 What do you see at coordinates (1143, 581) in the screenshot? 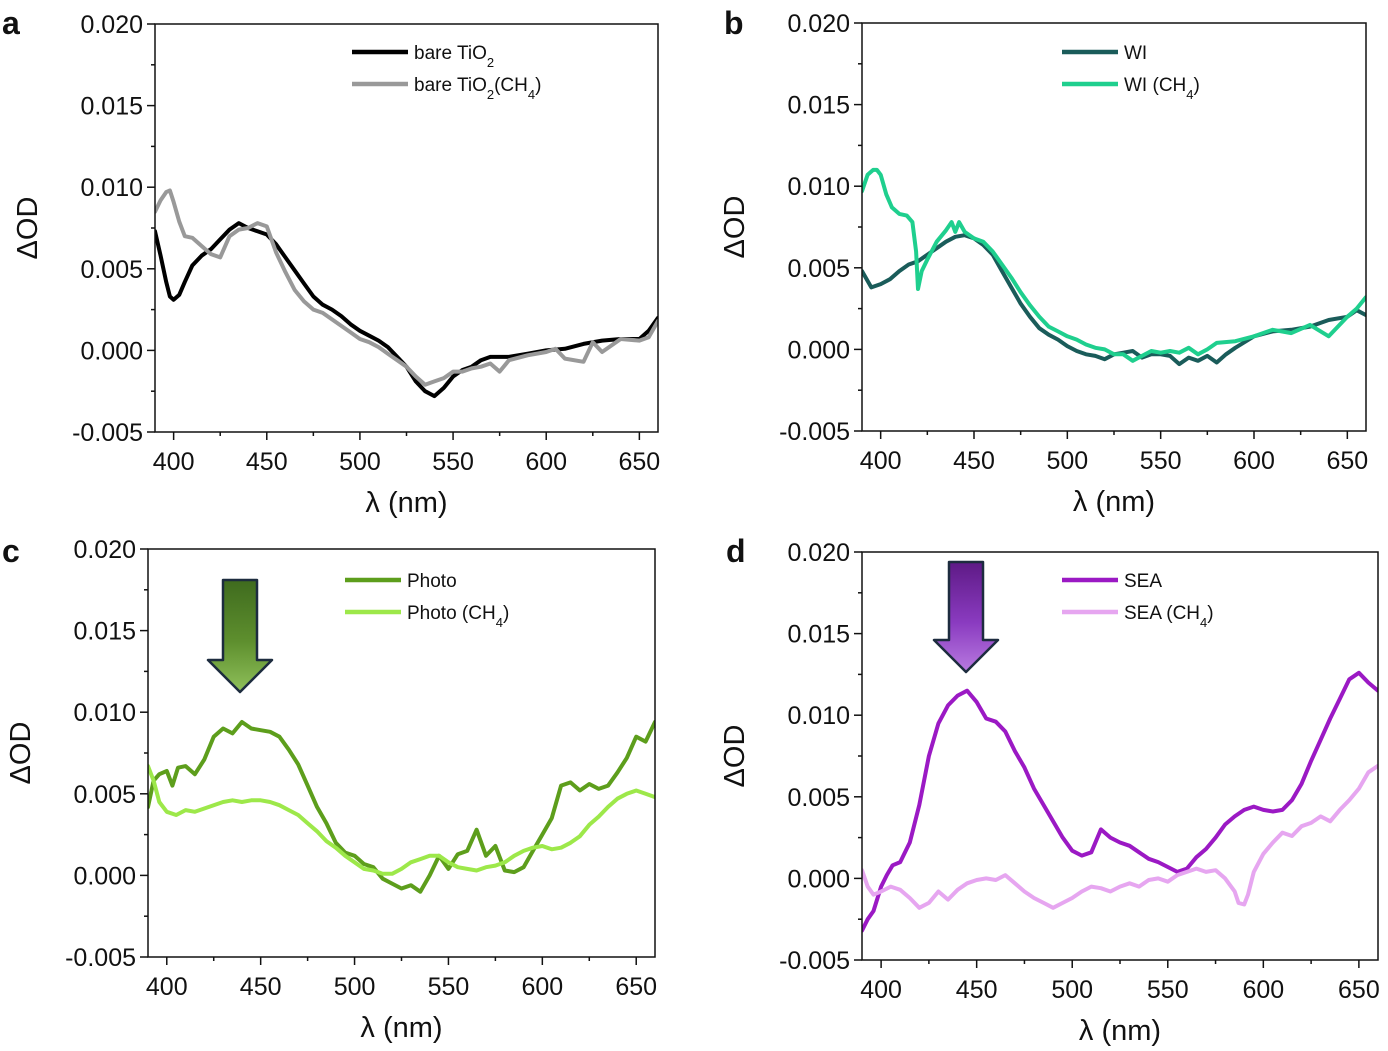
I see `legend-label-1: SEA` at bounding box center [1143, 581].